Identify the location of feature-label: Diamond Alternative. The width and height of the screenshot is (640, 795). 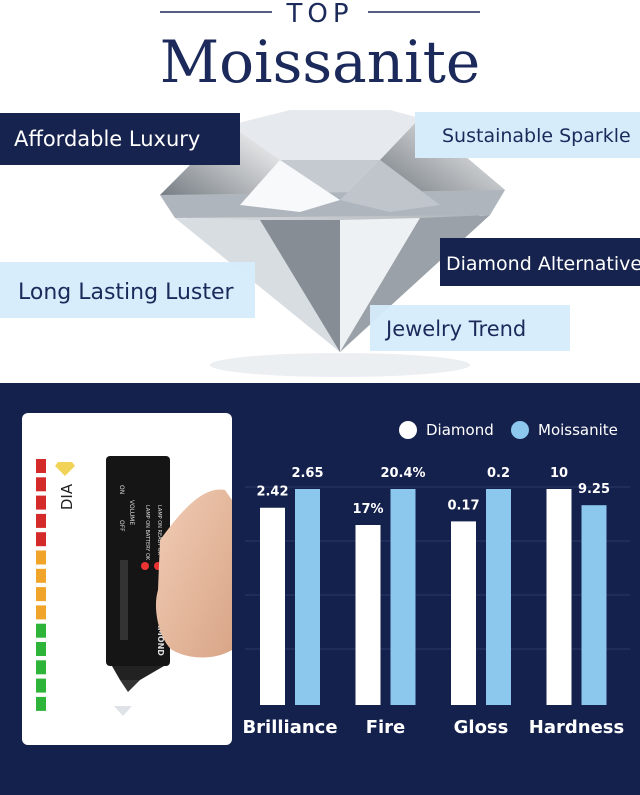
(543, 264).